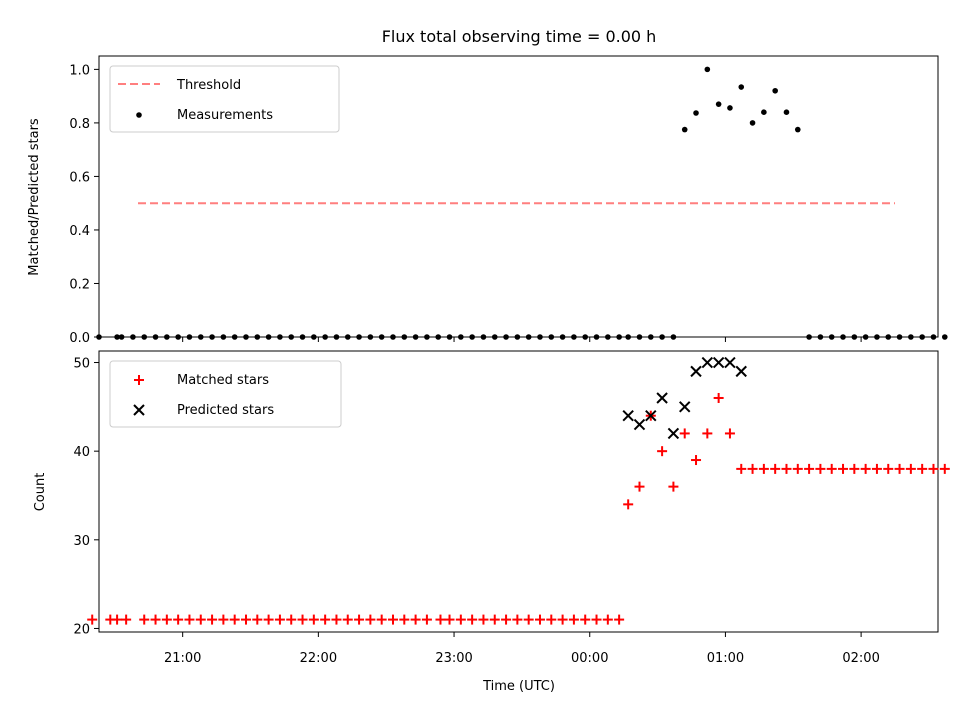 The height and width of the screenshot is (720, 960). I want to click on legend-predicted-label: Predicted stars, so click(225, 410).